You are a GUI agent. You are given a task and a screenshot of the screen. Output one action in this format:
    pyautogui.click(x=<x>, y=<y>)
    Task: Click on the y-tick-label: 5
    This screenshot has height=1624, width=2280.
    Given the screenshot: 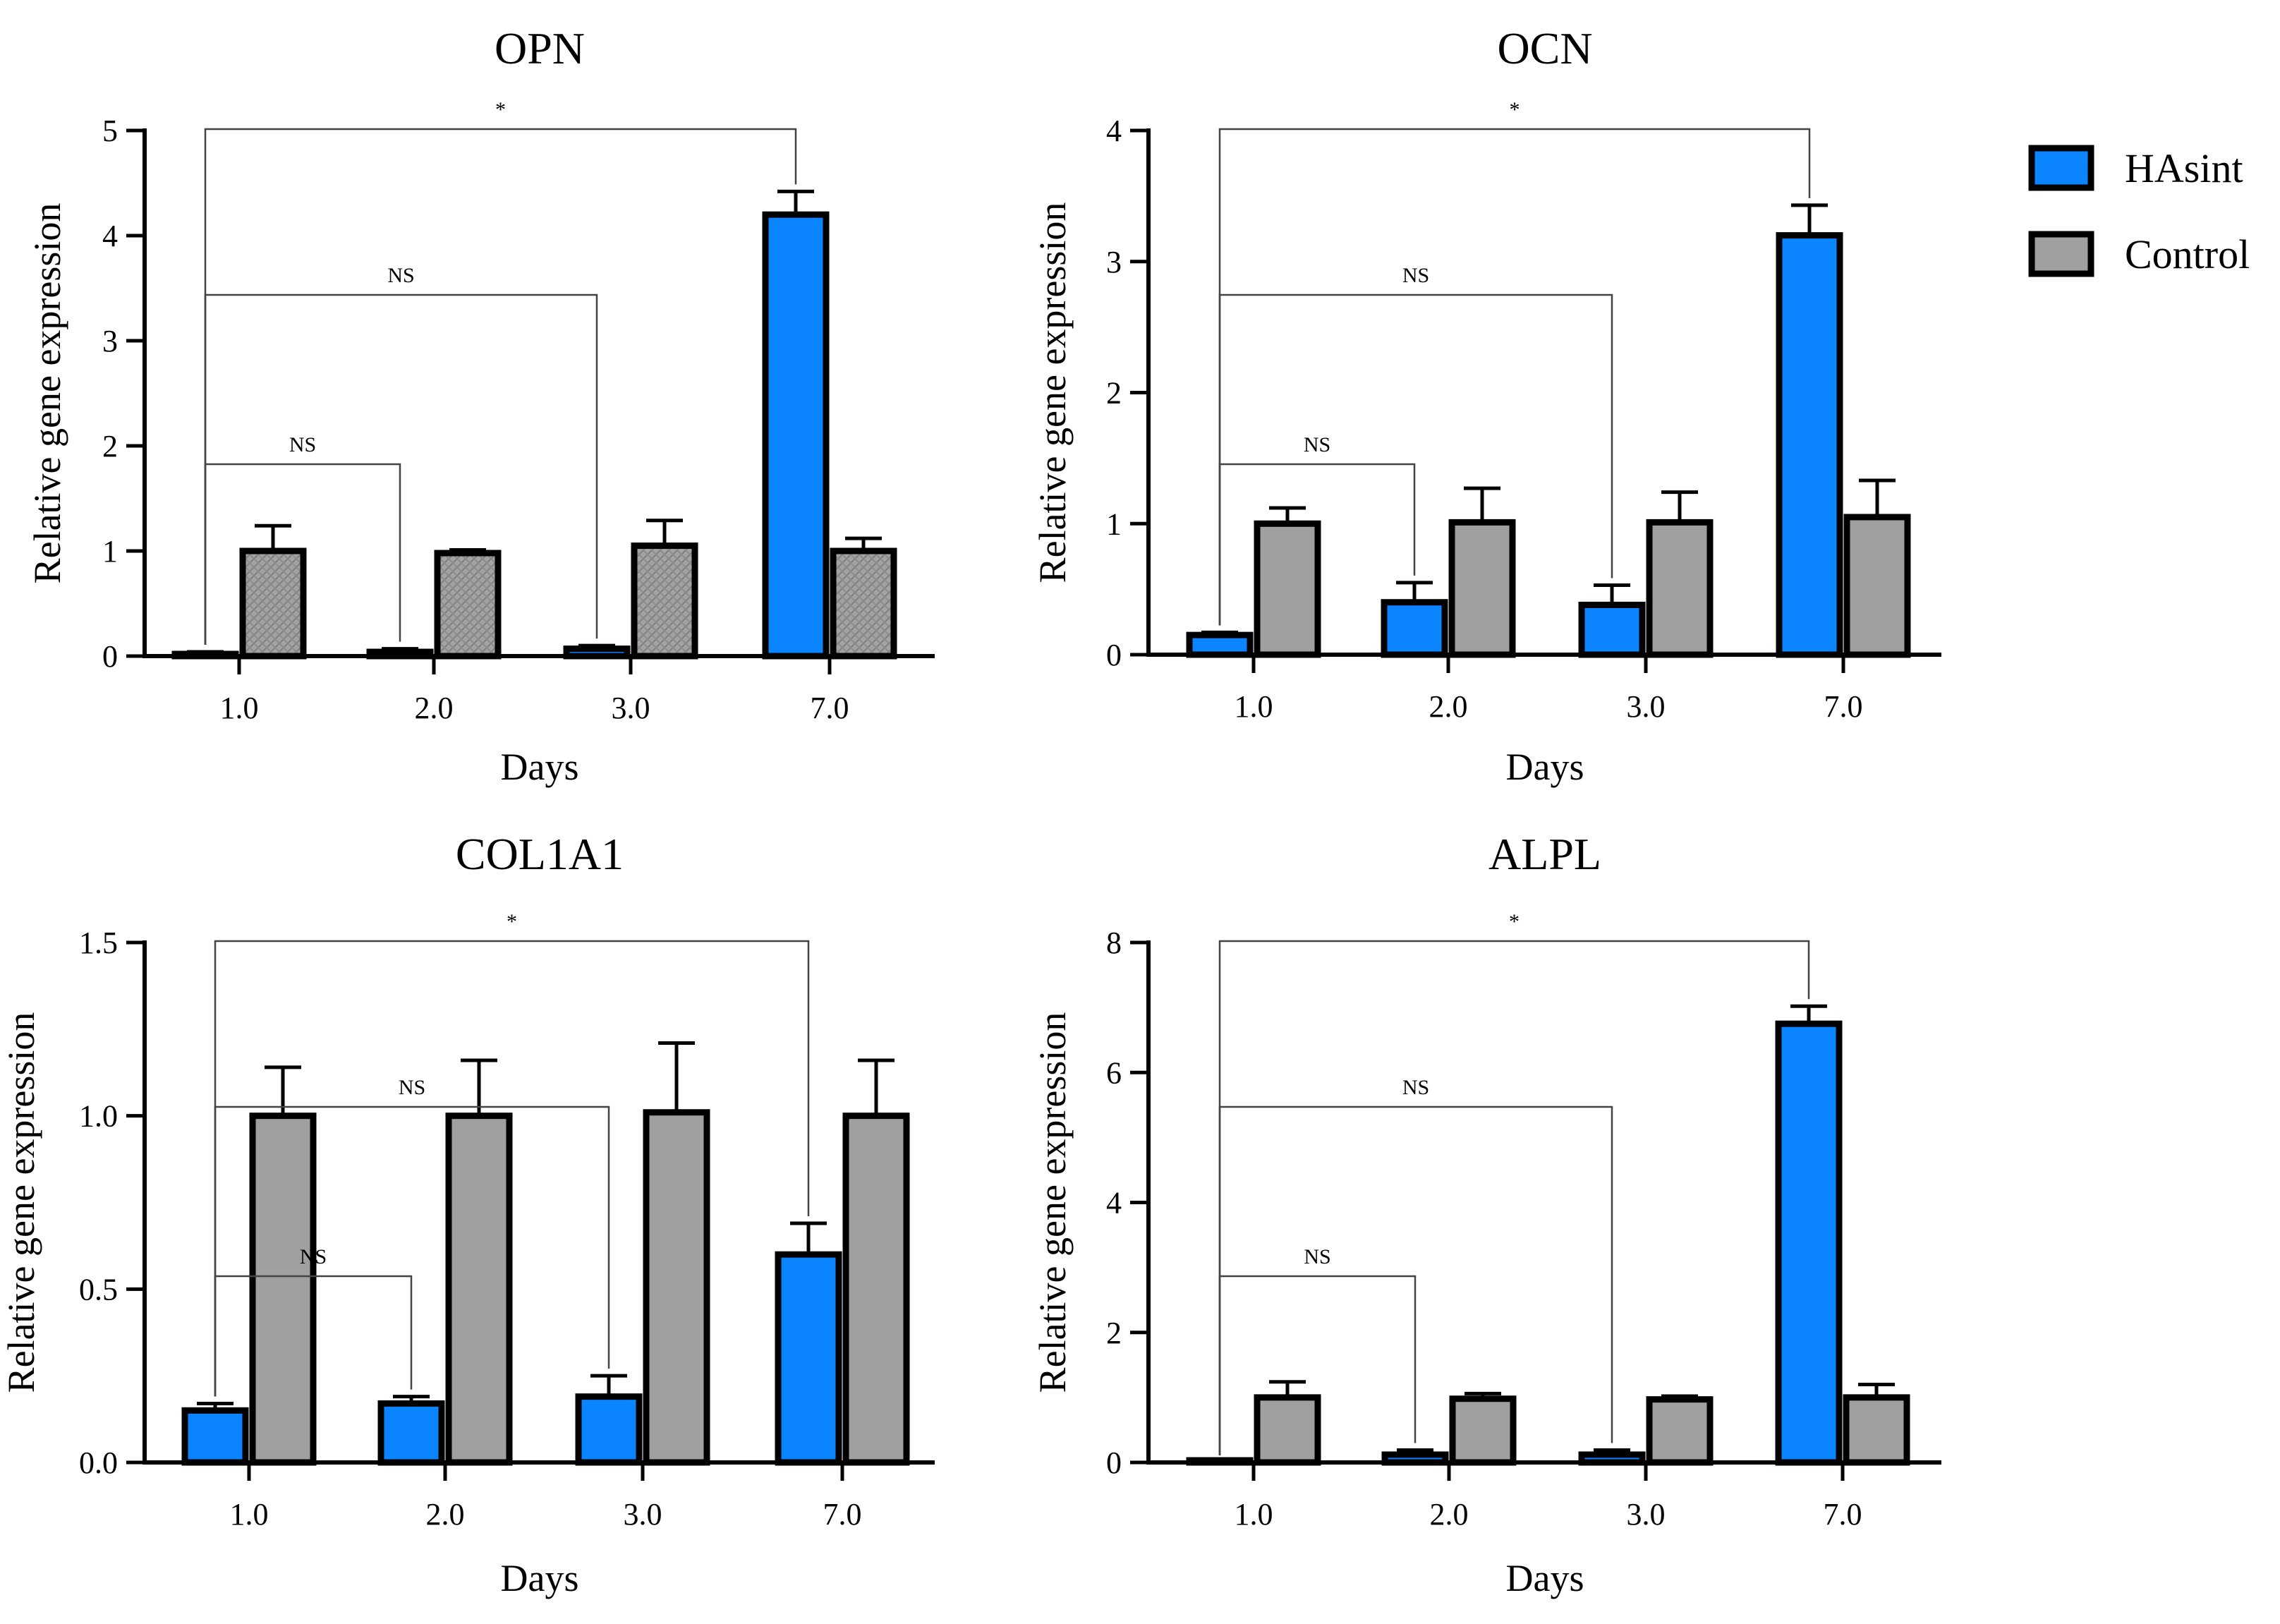 What is the action you would take?
    pyautogui.click(x=110, y=131)
    